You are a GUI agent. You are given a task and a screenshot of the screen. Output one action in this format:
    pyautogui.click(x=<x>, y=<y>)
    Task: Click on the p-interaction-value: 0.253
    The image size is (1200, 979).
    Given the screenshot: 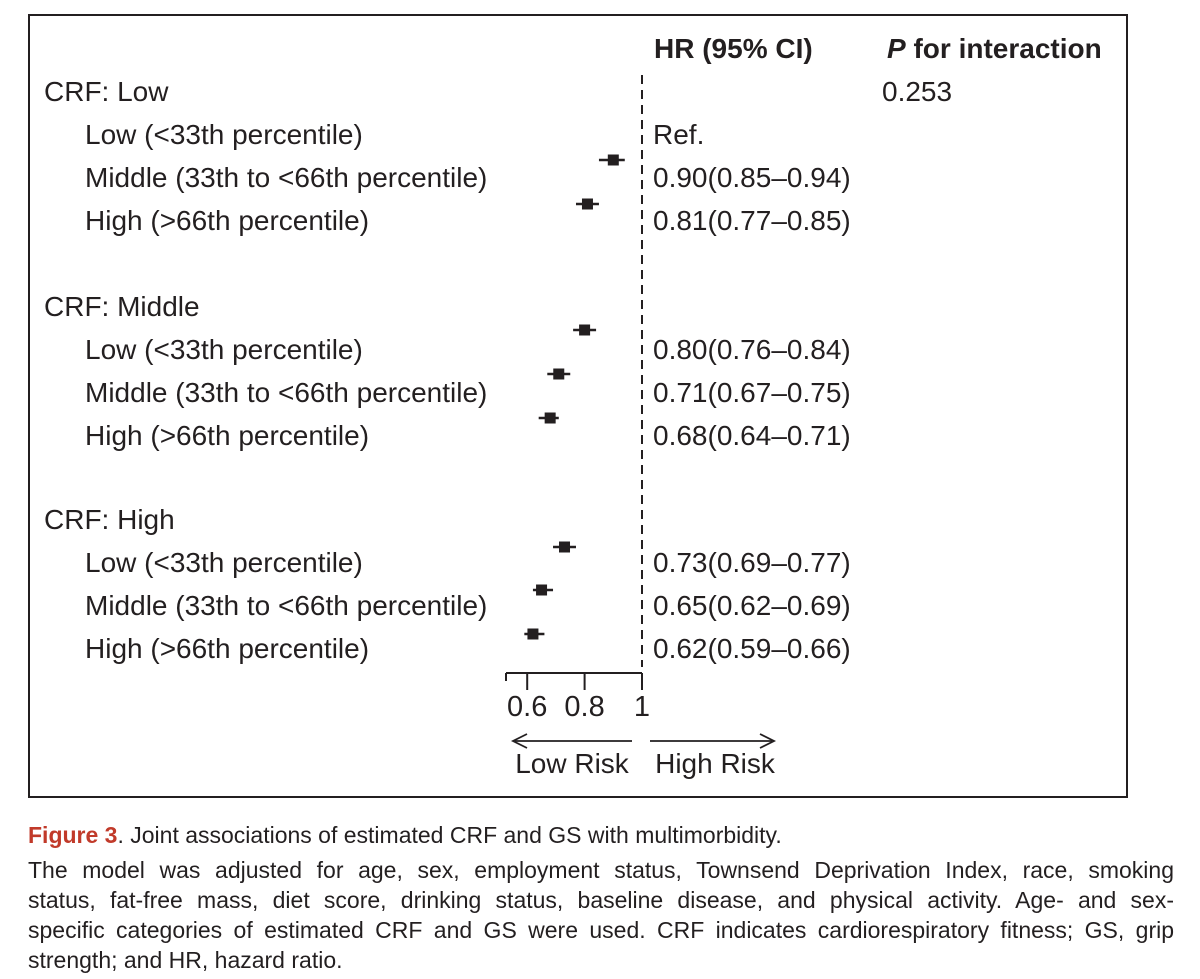 What is the action you would take?
    pyautogui.click(x=917, y=91)
    